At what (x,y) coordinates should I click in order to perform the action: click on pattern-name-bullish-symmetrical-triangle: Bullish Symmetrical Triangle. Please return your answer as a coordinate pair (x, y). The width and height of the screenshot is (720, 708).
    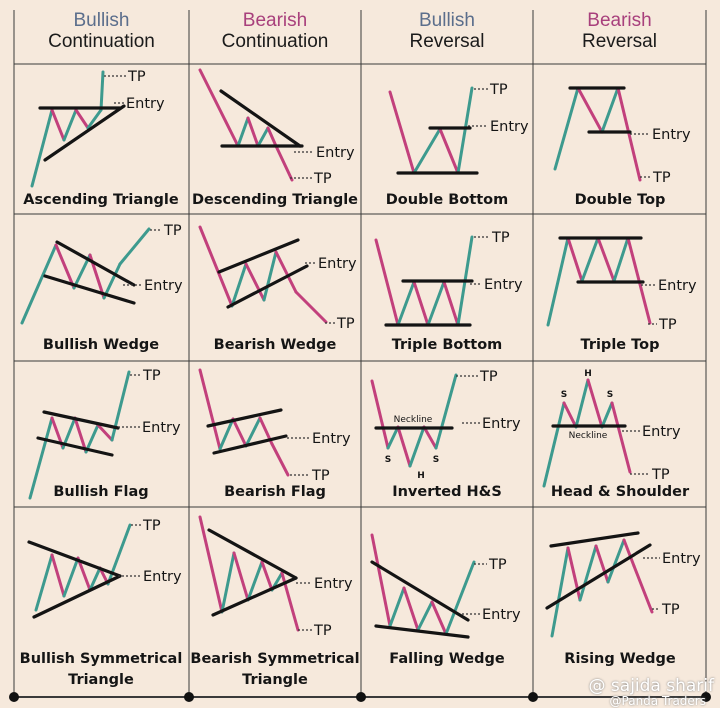
    Looking at the image, I should click on (101, 670).